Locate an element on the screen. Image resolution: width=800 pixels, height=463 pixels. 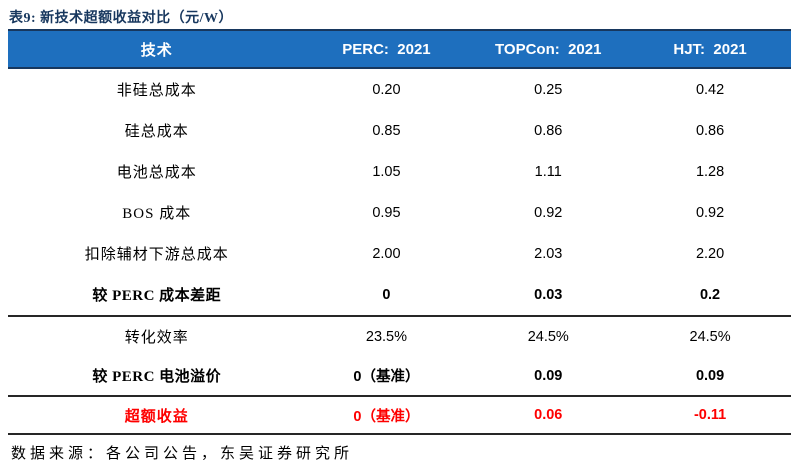
cell-value: 0.25 is located at coordinates (548, 89).